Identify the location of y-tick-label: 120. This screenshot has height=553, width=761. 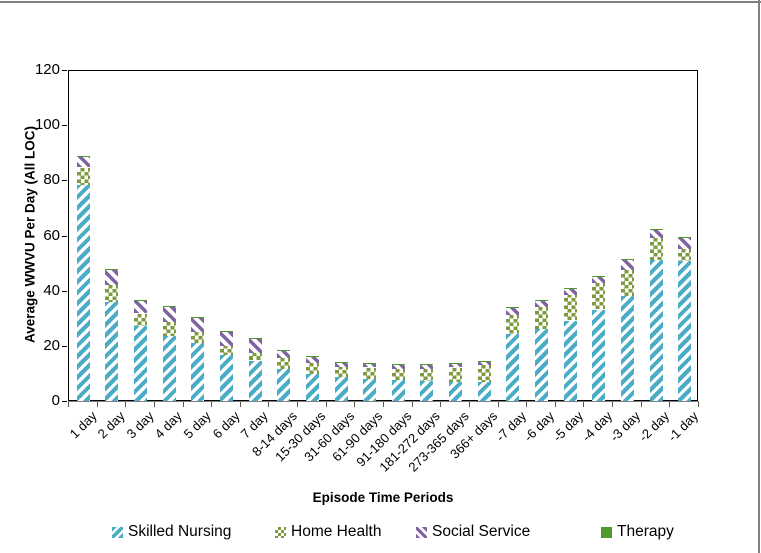
(47, 69).